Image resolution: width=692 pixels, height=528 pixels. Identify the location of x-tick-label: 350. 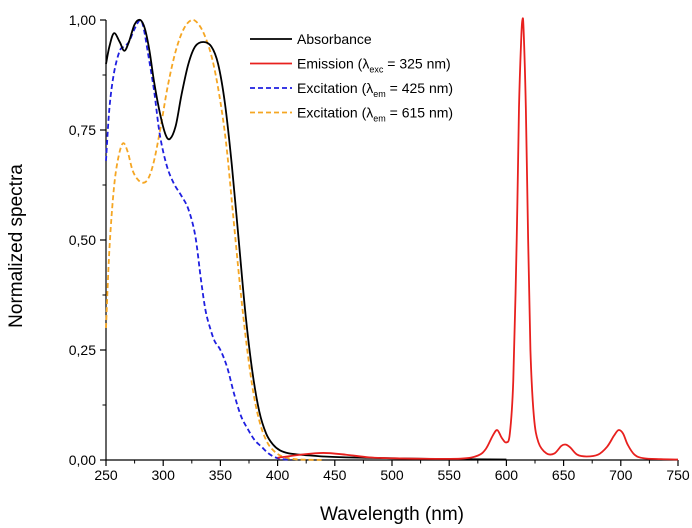
(221, 475).